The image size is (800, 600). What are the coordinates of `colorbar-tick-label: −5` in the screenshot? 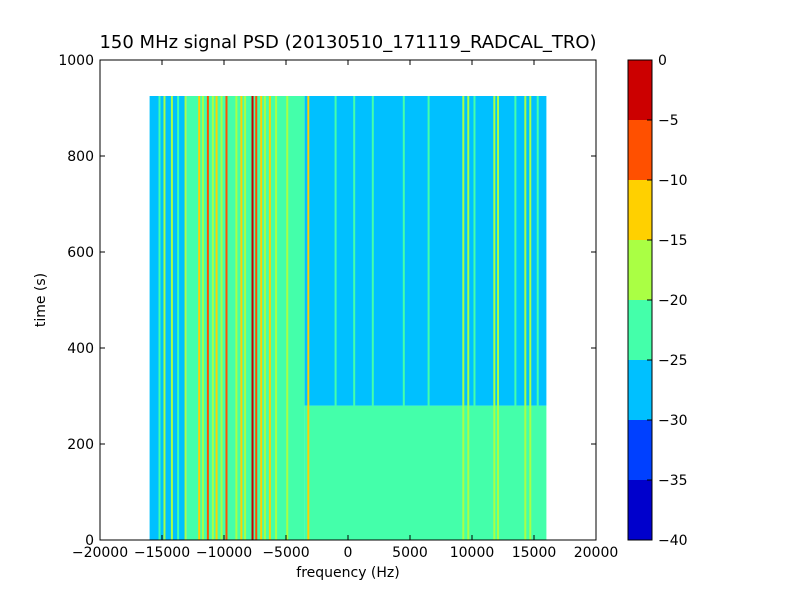 It's located at (668, 121).